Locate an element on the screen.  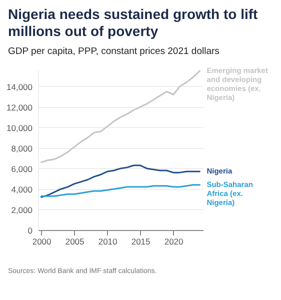
y-tick-label: 8,000 is located at coordinates (22, 148).